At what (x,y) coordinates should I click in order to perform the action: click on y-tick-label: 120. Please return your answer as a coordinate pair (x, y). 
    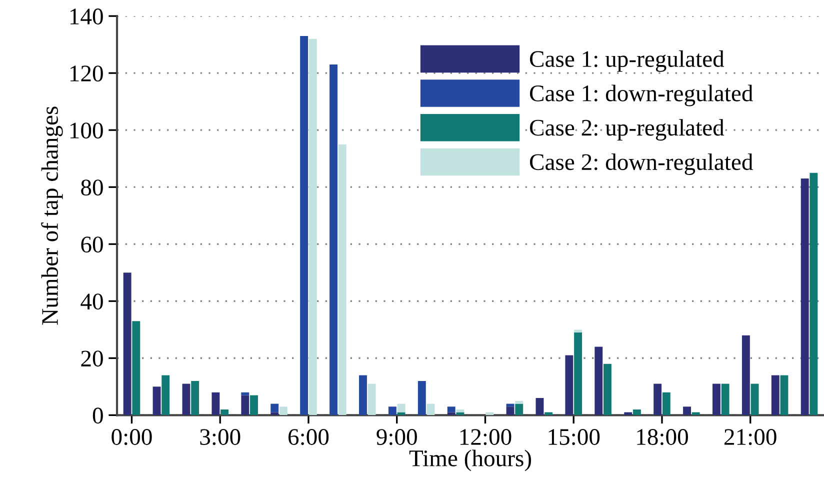
    Looking at the image, I should click on (86, 74).